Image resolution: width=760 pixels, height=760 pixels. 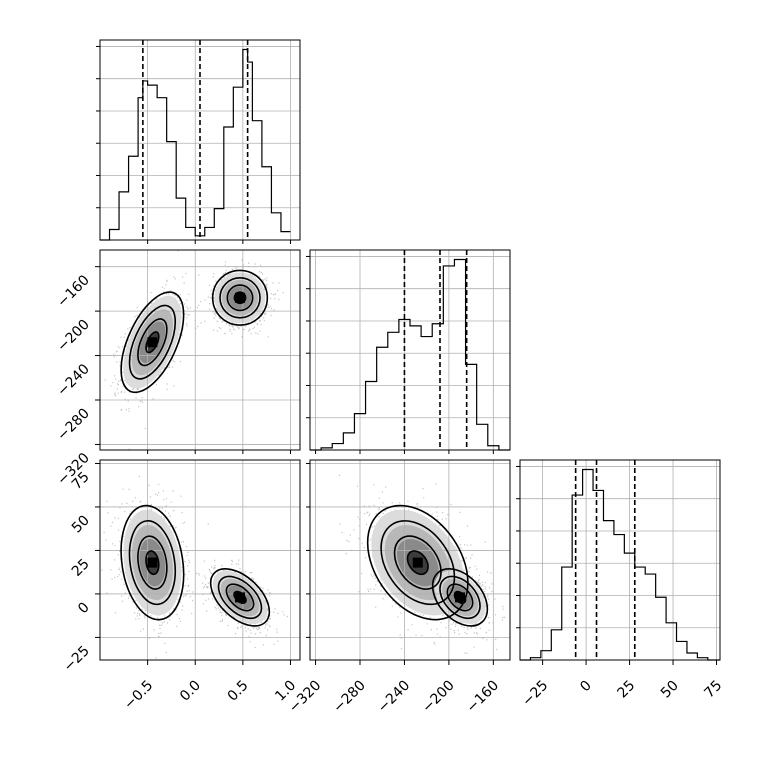 I want to click on y-tick-label: −25, so click(x=77, y=659).